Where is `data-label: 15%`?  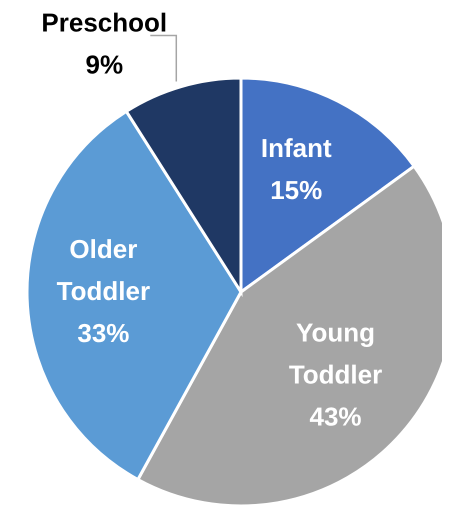
data-label: 15% is located at coordinates (296, 189).